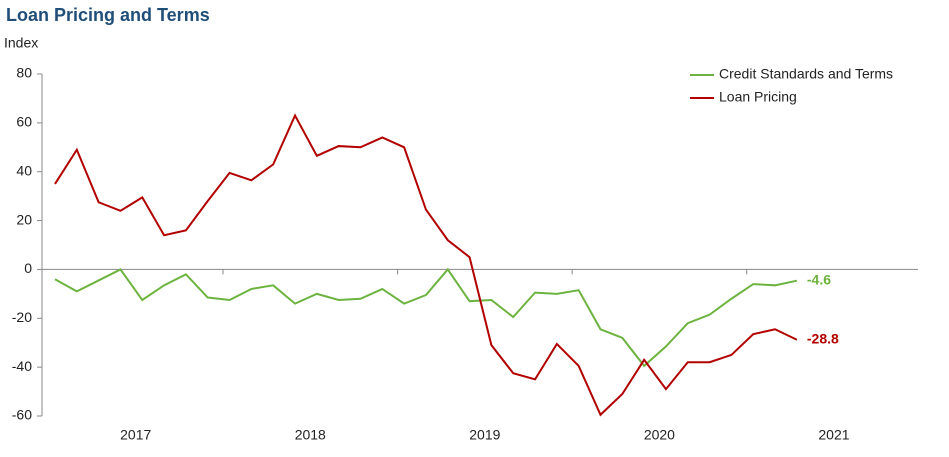 The image size is (949, 457). I want to click on y-tick-label: 20, so click(24, 219).